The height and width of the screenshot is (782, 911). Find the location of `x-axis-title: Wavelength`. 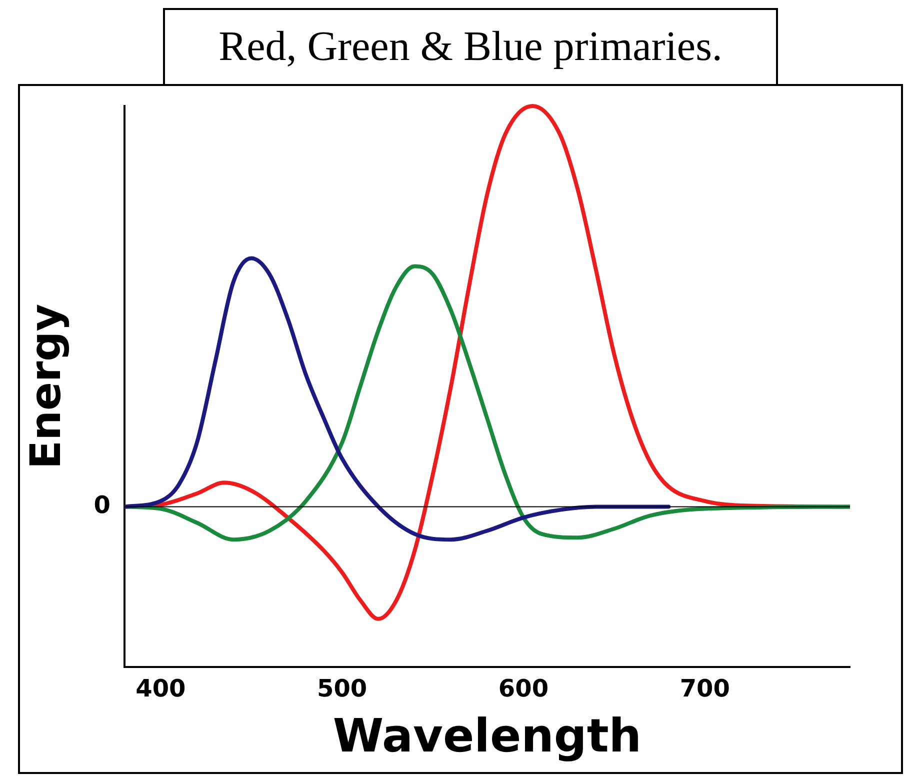

x-axis-title: Wavelength is located at coordinates (487, 735).